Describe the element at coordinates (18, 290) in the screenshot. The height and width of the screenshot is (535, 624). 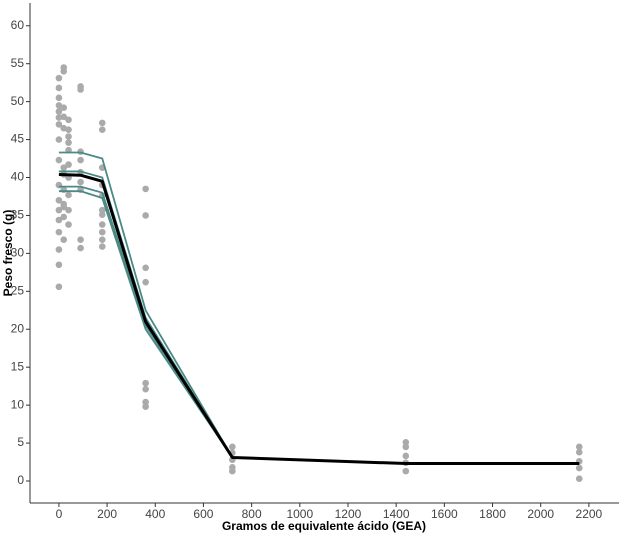
I see `y-tick-label: 25` at that location.